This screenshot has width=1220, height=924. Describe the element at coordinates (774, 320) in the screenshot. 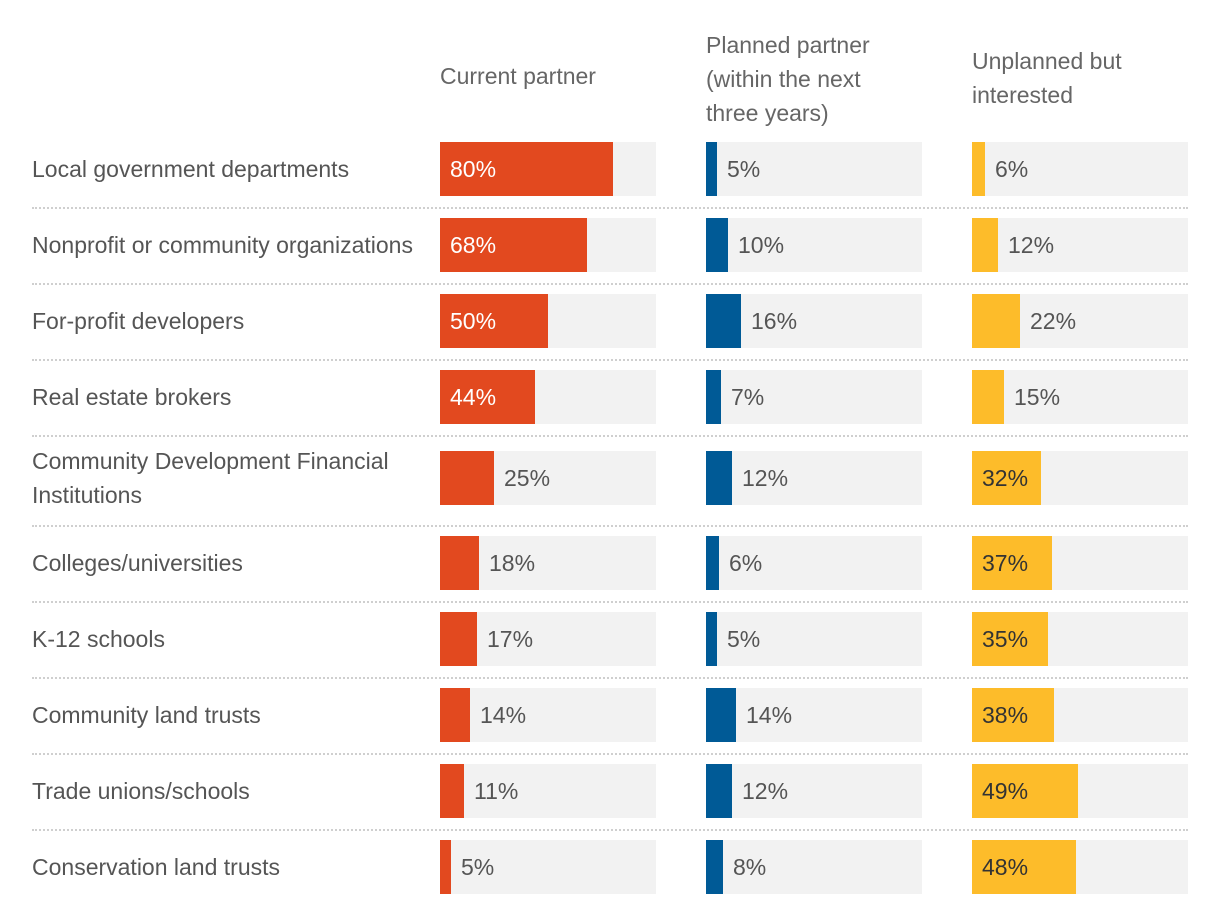

I see `data-label-planned-partner: 16%` at that location.